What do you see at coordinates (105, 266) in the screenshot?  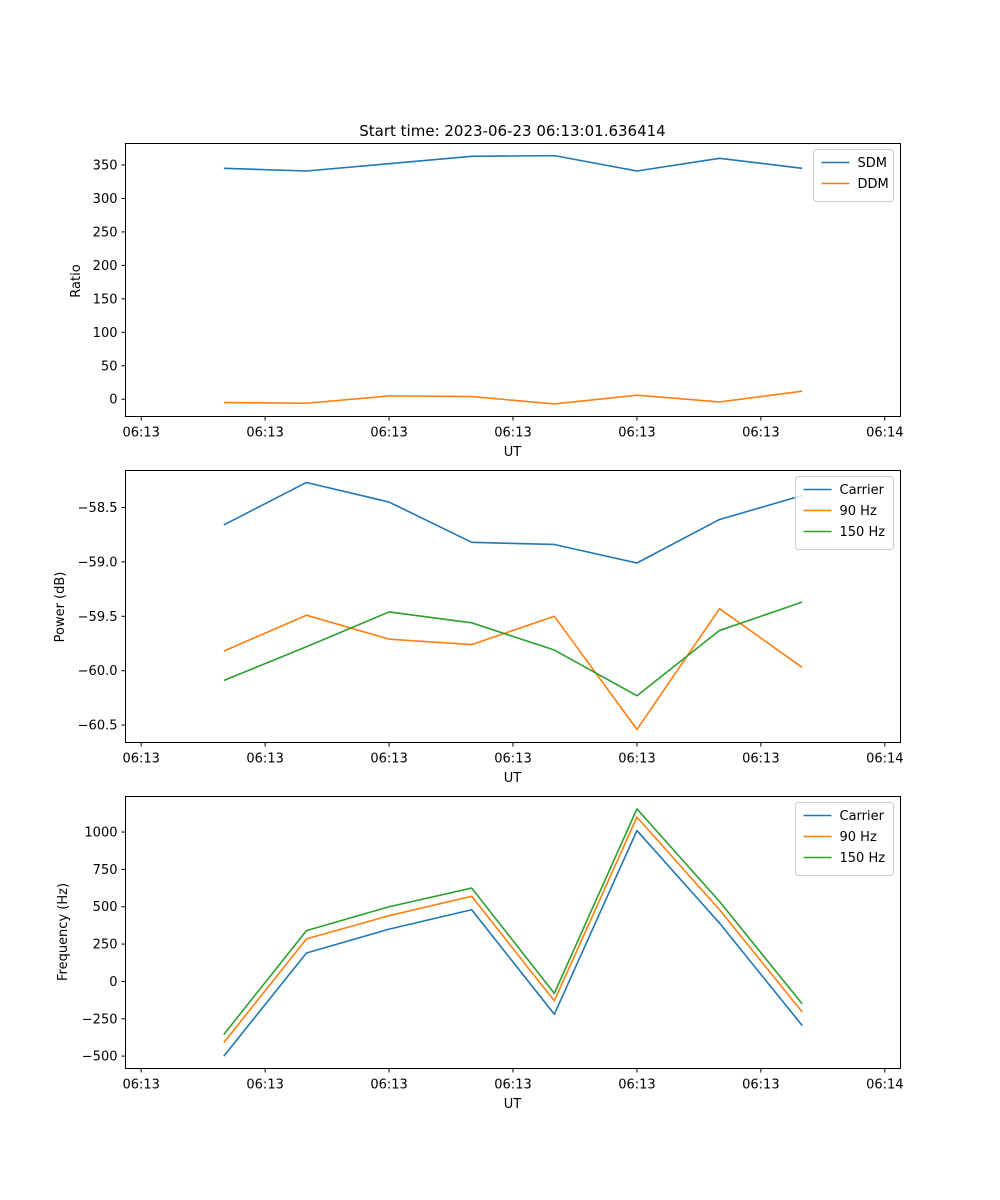 I see `y-tick-label: 200` at bounding box center [105, 266].